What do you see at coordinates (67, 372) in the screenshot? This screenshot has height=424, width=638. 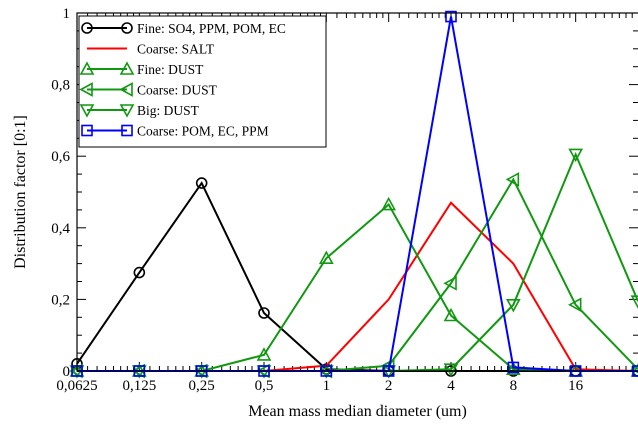 I see `y-tick-label: 0` at bounding box center [67, 372].